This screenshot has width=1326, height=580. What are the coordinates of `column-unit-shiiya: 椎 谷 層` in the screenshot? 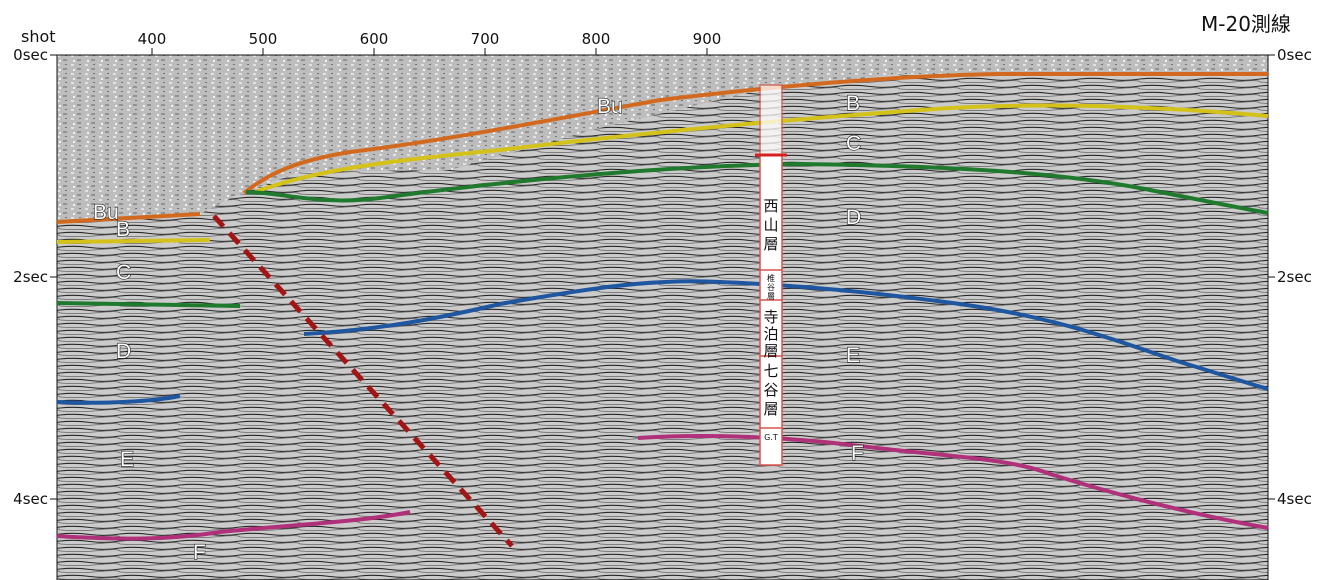 It's located at (771, 287).